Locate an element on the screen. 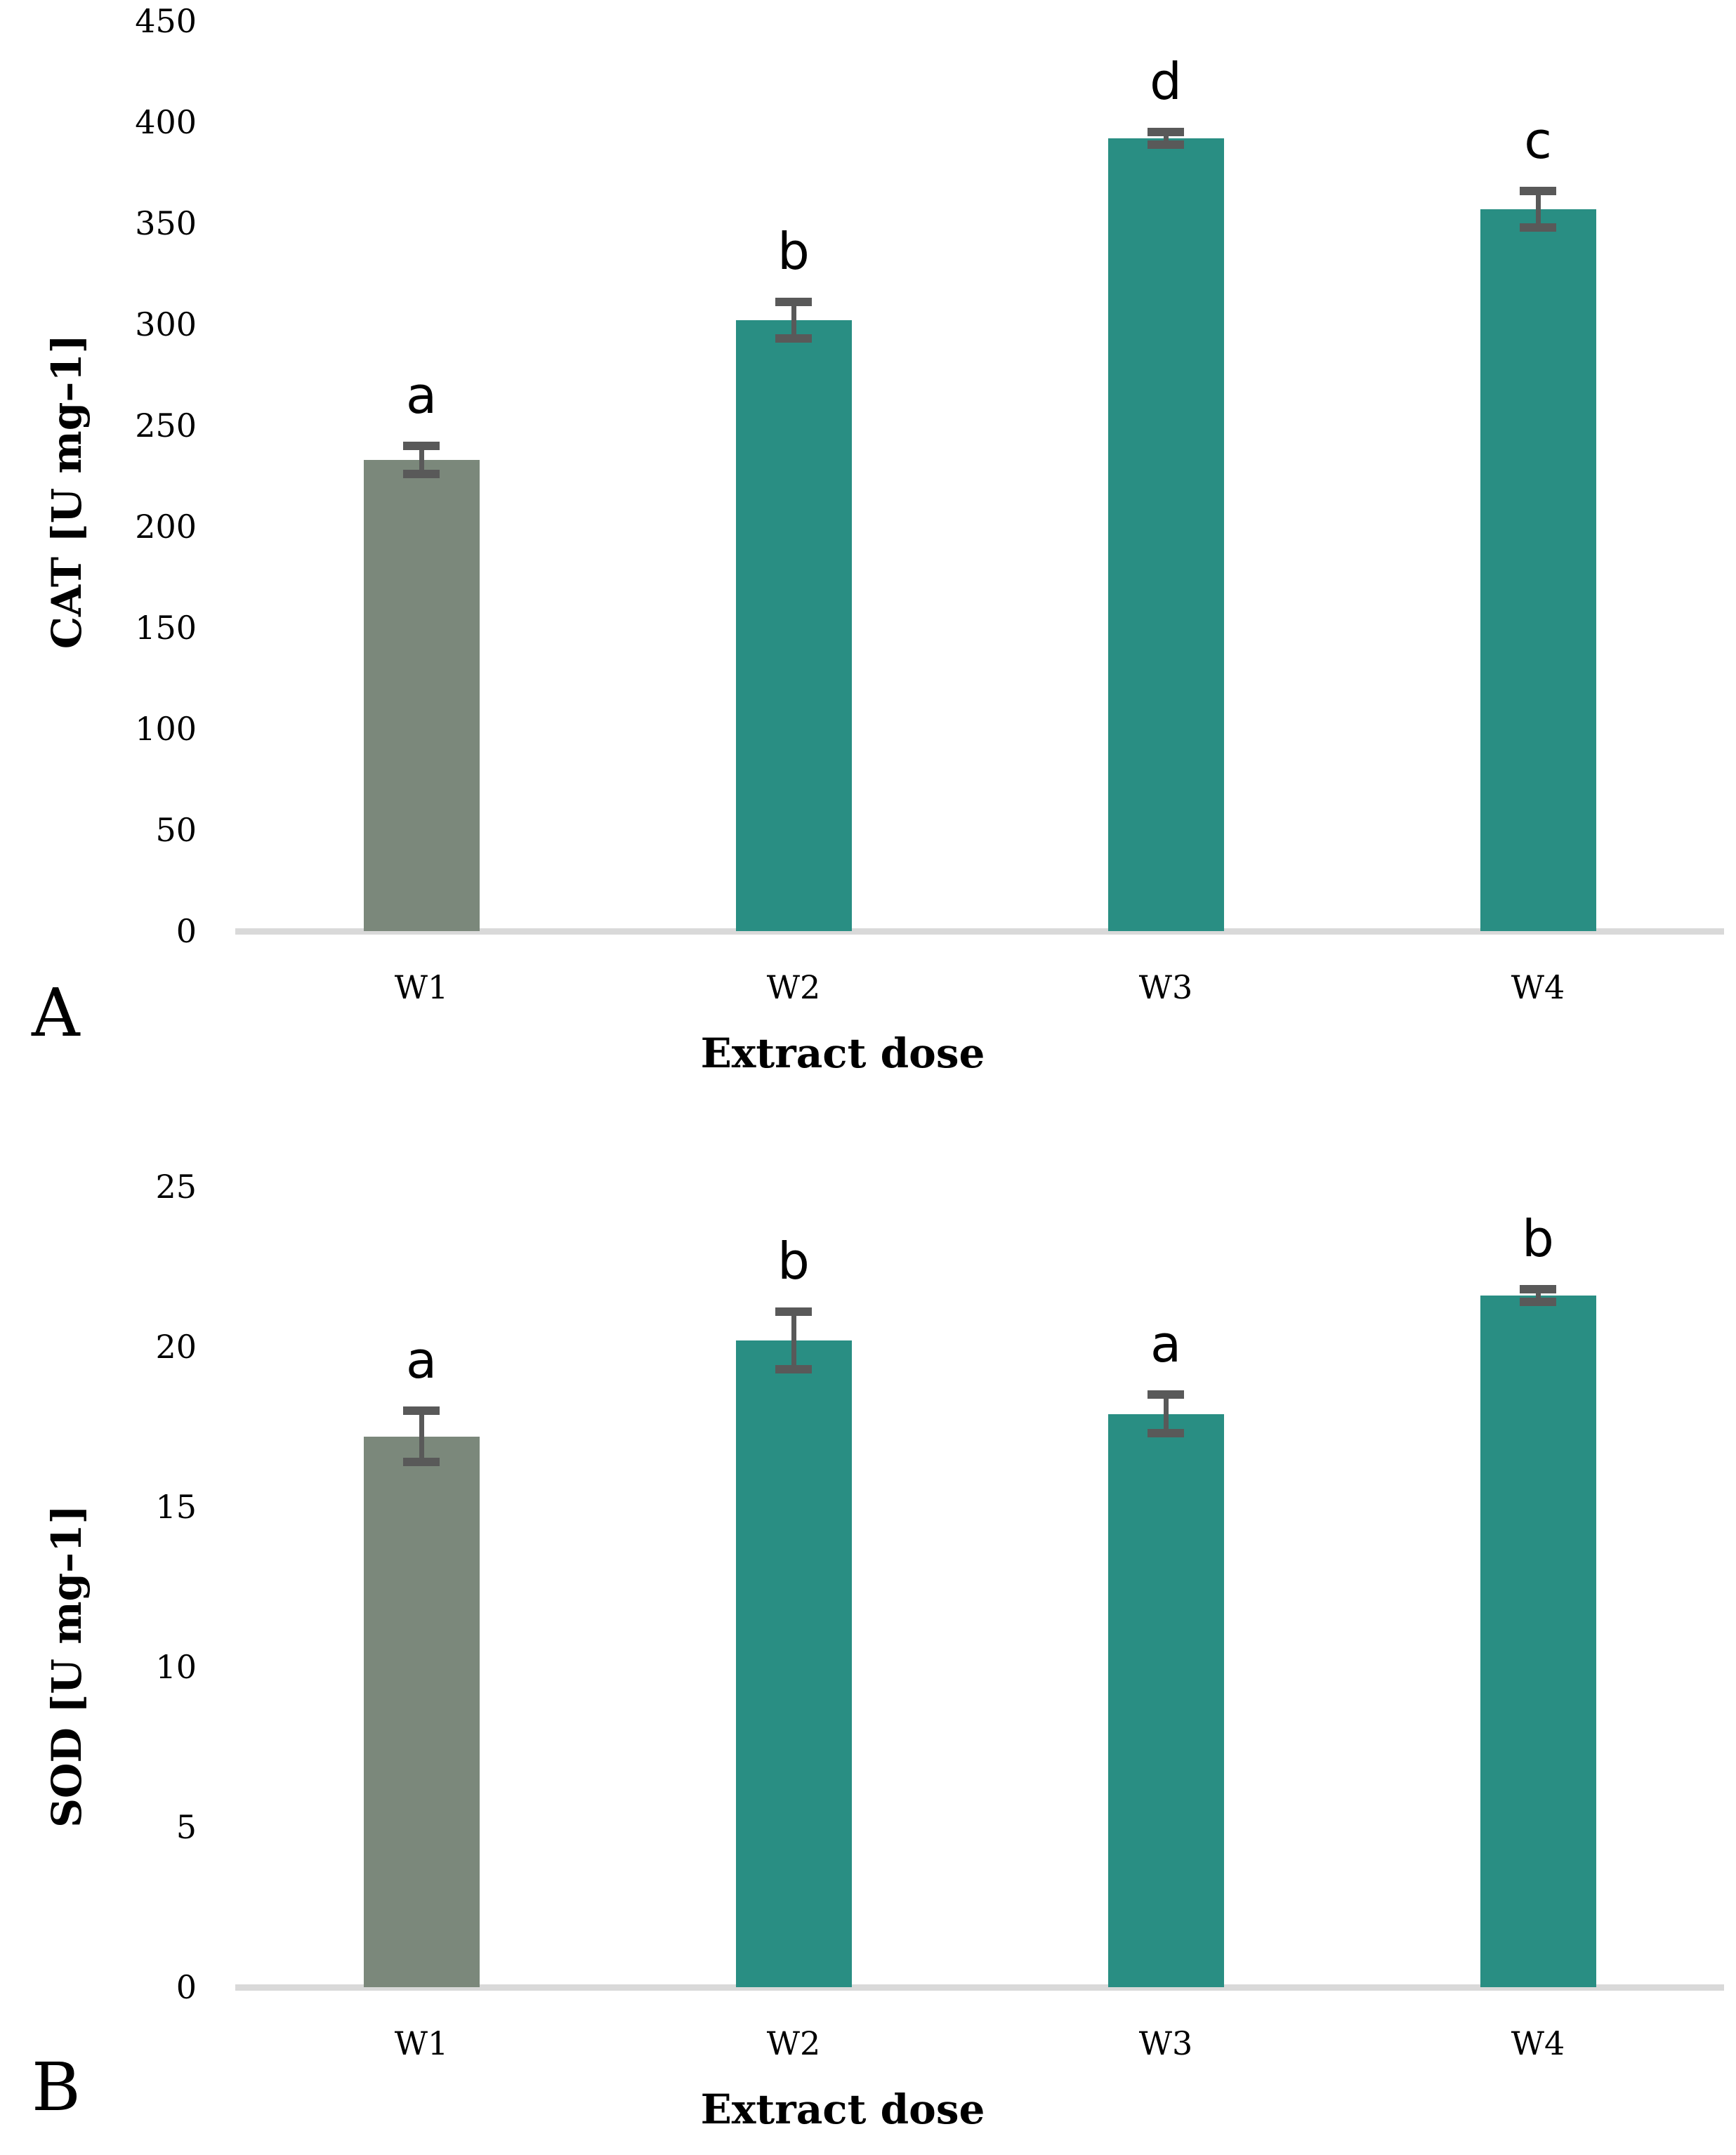  x-axis-title-b: Extract dose is located at coordinates (842, 2109).